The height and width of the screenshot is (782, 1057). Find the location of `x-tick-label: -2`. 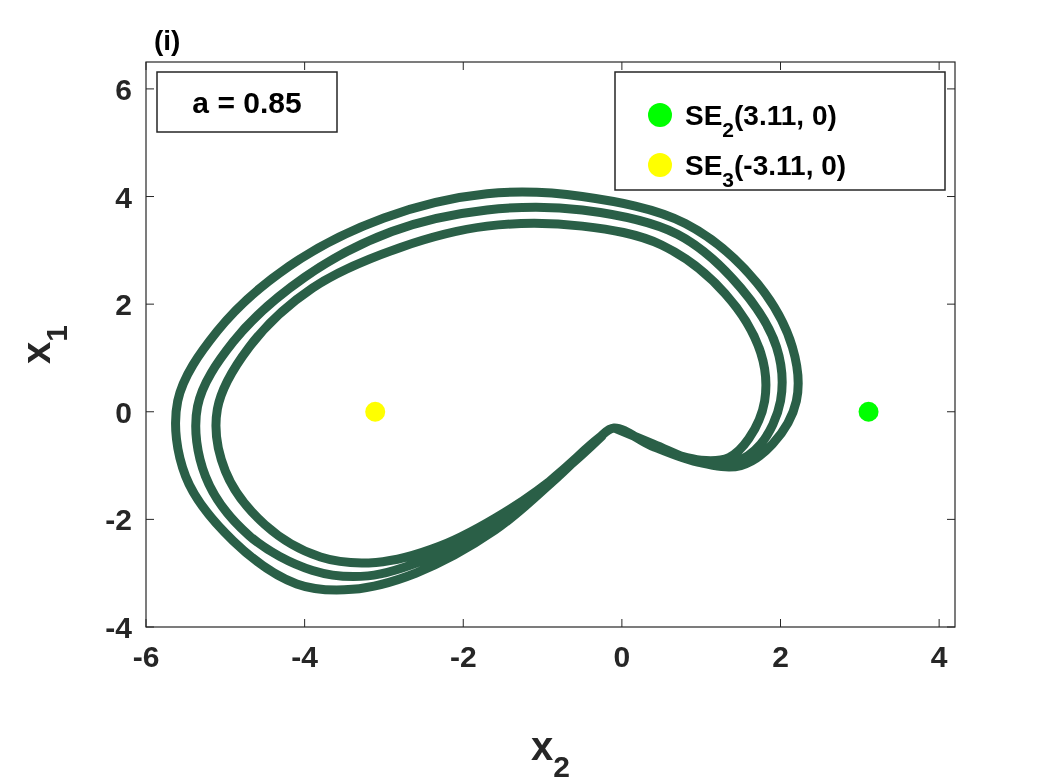

x-tick-label: -2 is located at coordinates (463, 656).